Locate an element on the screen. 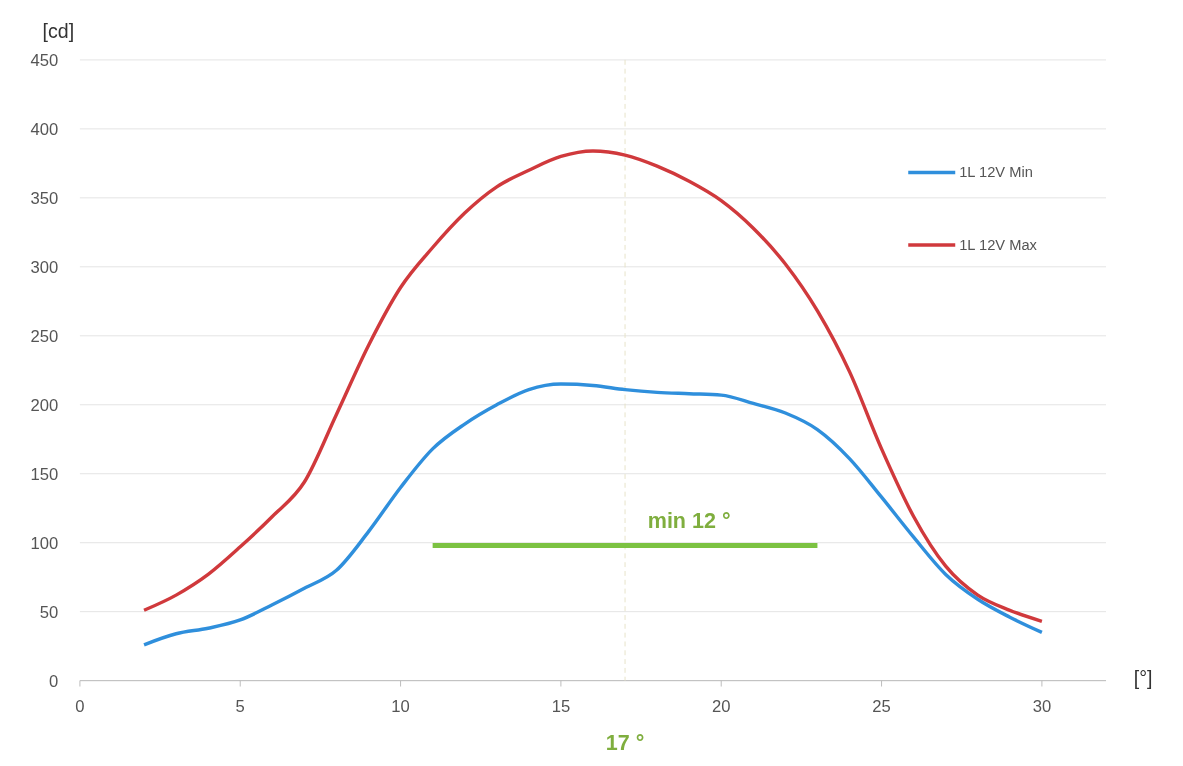 Image resolution: width=1183 pixels, height=766 pixels. y-tick-label: 50 is located at coordinates (49, 612).